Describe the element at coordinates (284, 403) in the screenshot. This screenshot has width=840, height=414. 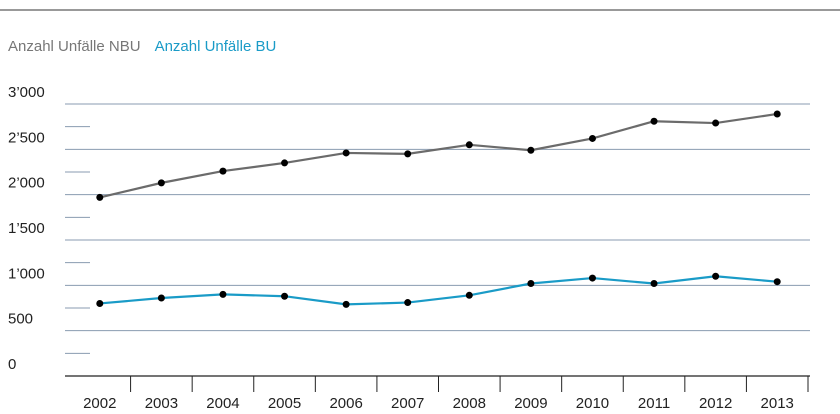
I see `x-tick-label: 2005` at that location.